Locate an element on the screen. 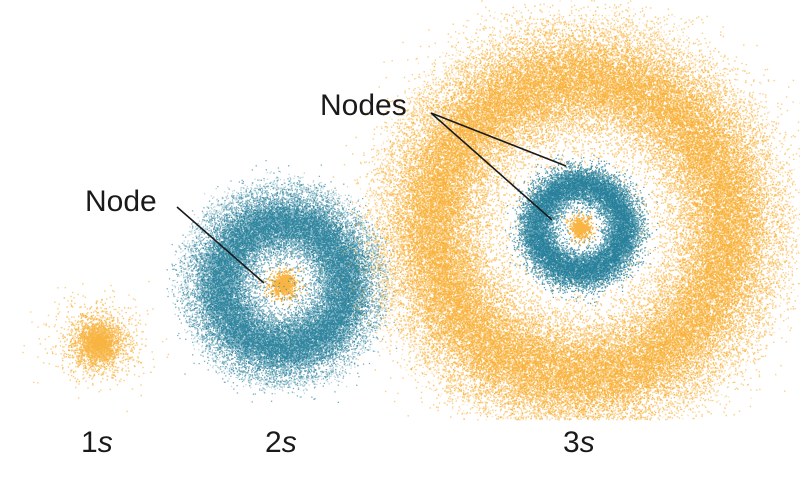 The height and width of the screenshot is (500, 800). orbital-2s-cloud is located at coordinates (286, 281).